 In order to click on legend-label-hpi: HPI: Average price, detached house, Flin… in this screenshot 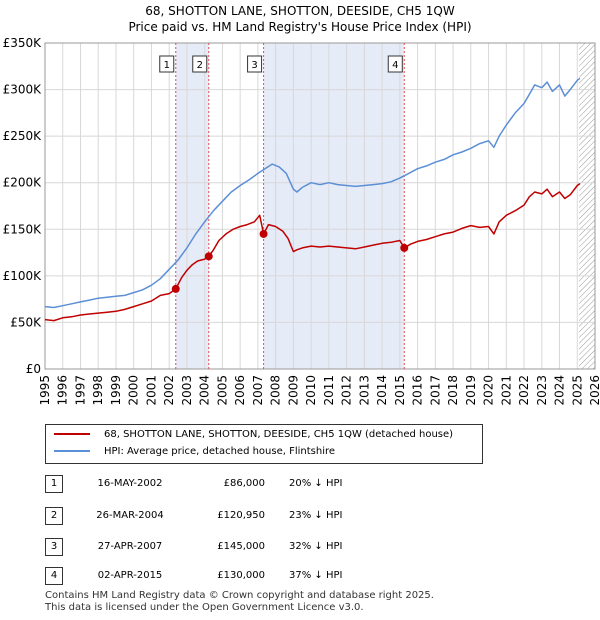, I will do `click(220, 451)`.